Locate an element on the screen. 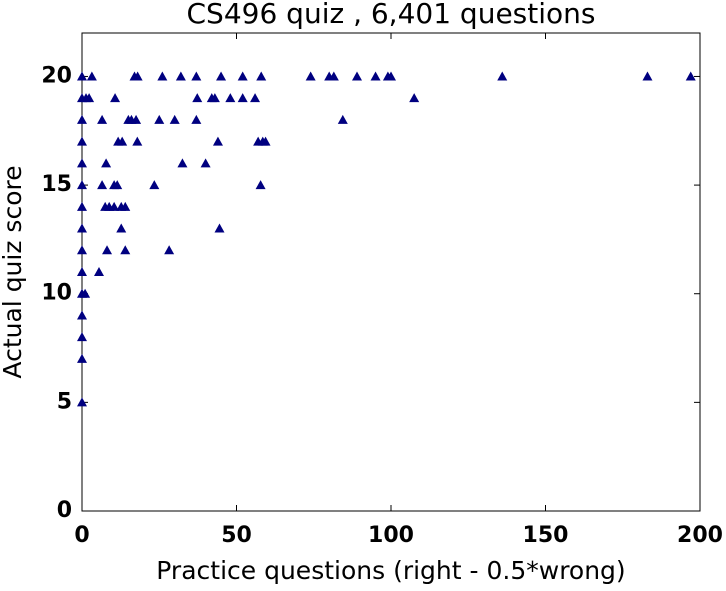  y-axis-label: Actual quiz score is located at coordinates (13, 271).